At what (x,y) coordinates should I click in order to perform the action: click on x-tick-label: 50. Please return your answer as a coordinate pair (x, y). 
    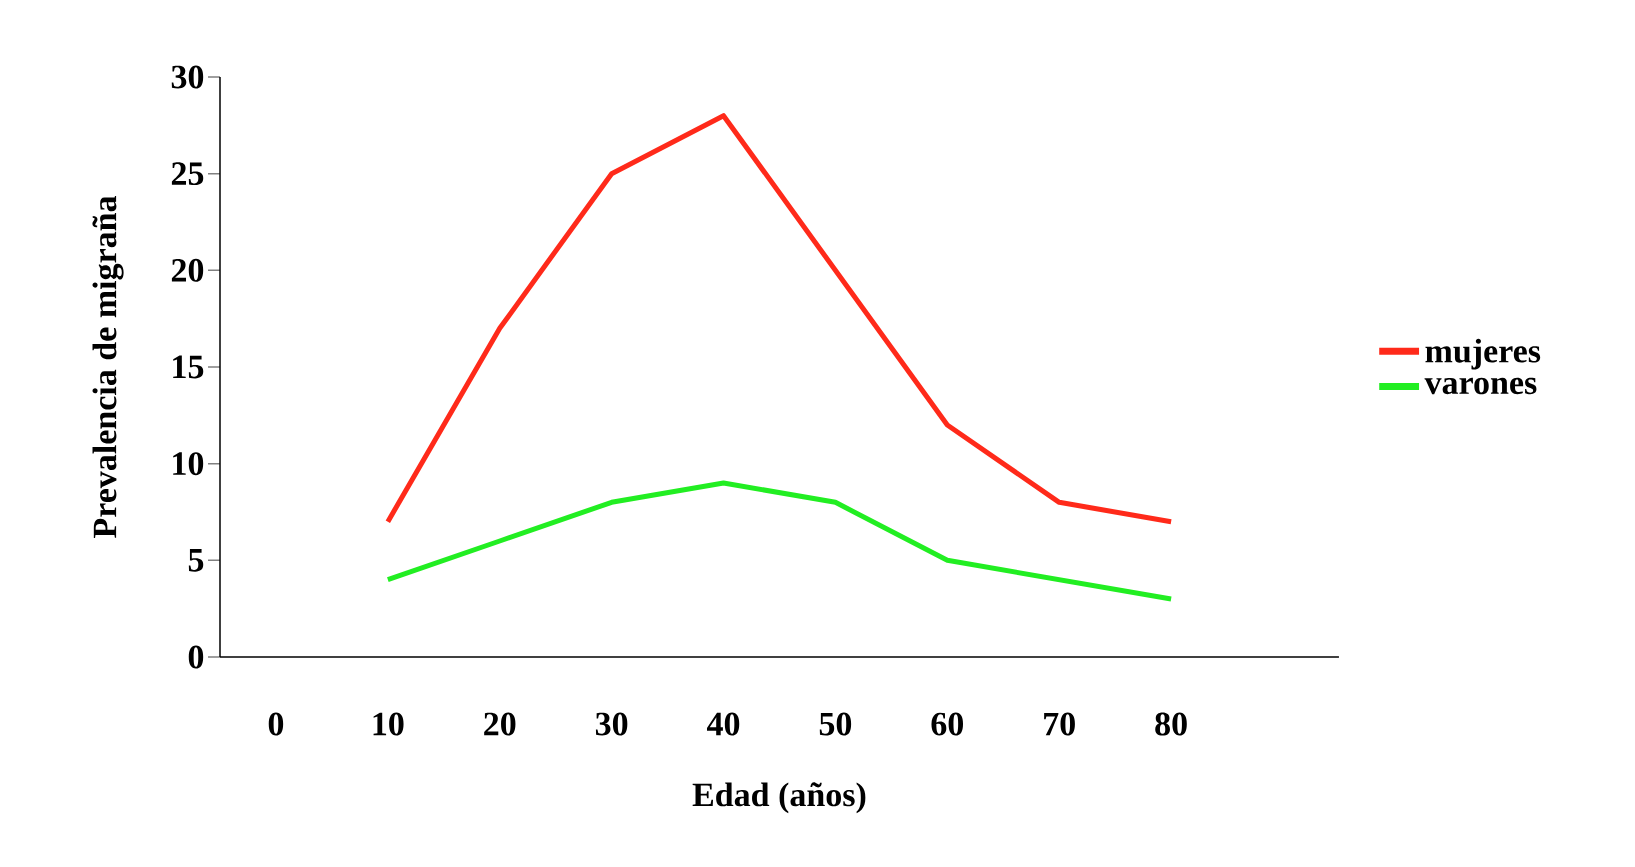
    Looking at the image, I should click on (835, 724).